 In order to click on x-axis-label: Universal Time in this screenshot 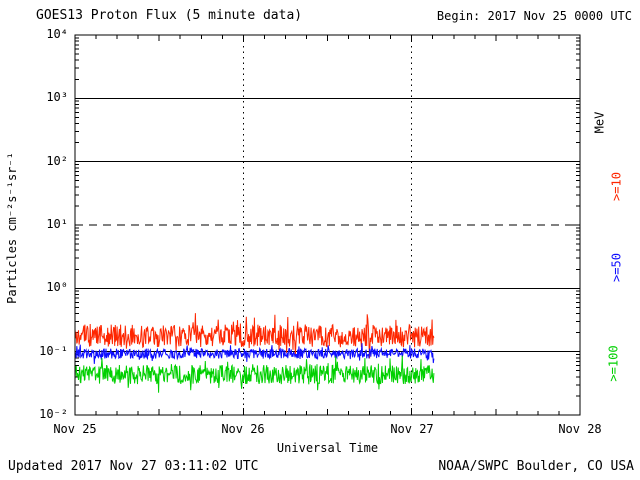, I will do `click(327, 448)`.